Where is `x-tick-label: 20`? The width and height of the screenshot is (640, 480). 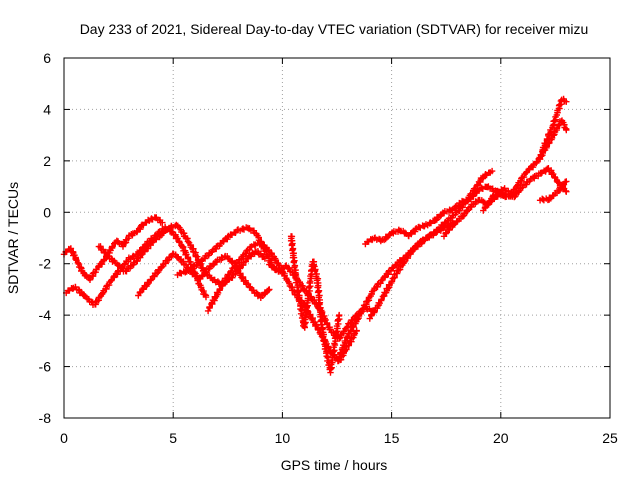 x-tick-label: 20 is located at coordinates (501, 438).